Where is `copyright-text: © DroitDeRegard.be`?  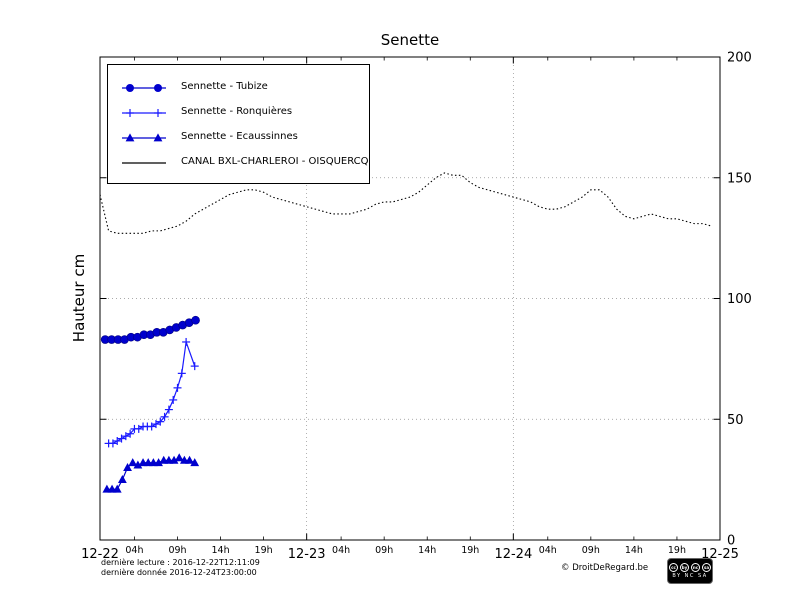
copyright-text: © DroitDeRegard.be is located at coordinates (605, 568).